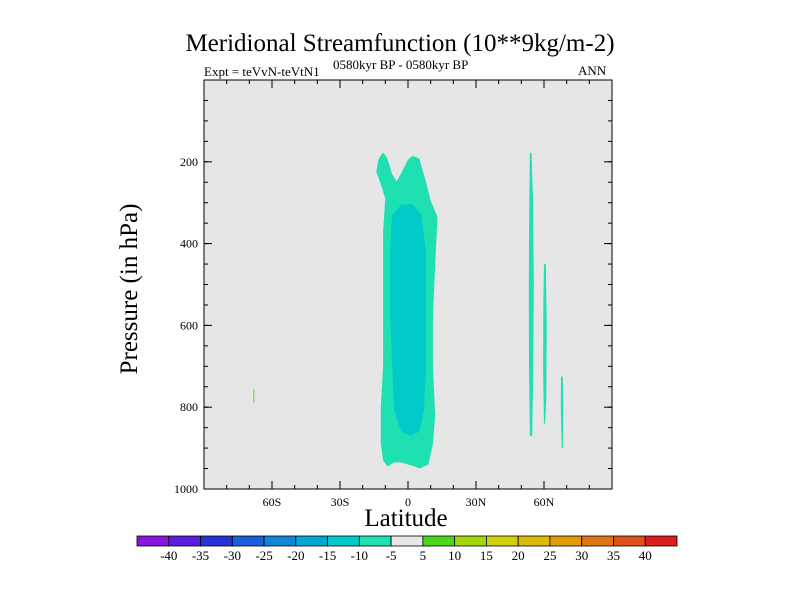  I want to click on colorbar-label: -40, so click(168, 555).